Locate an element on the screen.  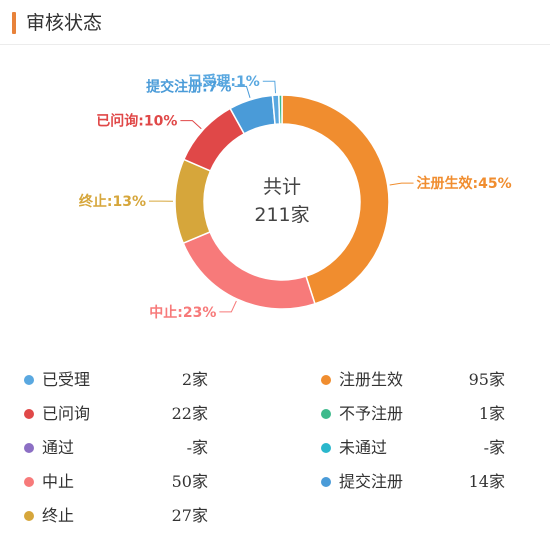
legend-item: 中止 50家 is located at coordinates (116, 482).